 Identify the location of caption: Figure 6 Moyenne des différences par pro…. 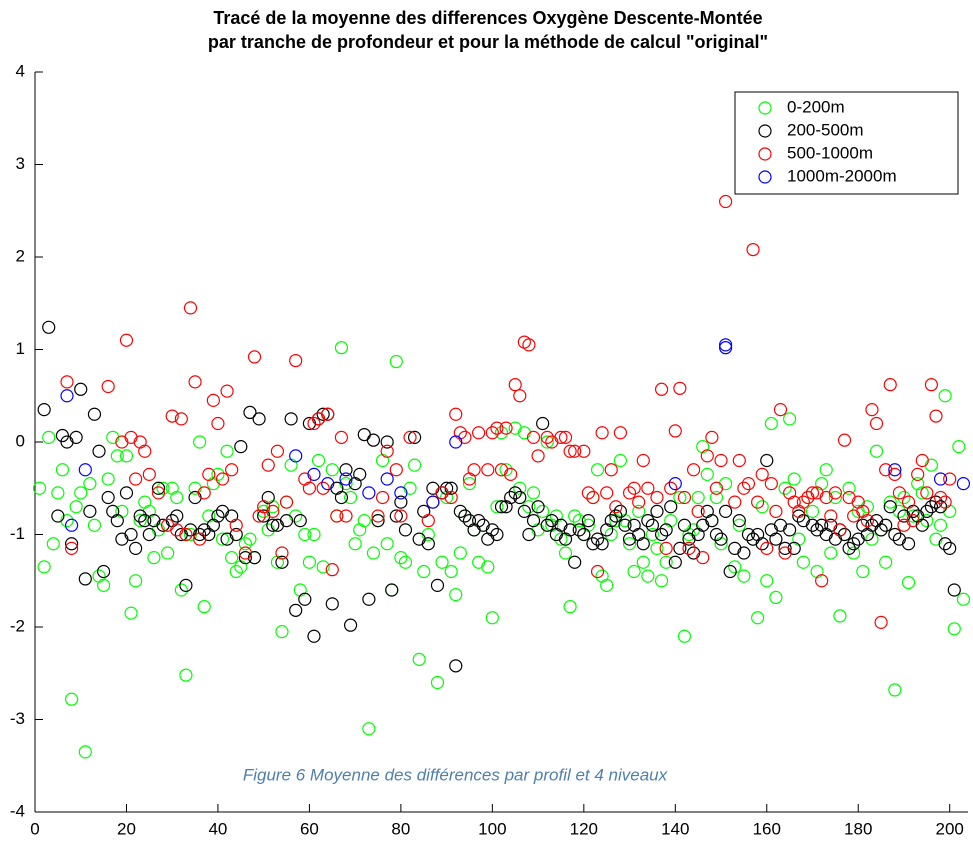
(455, 774).